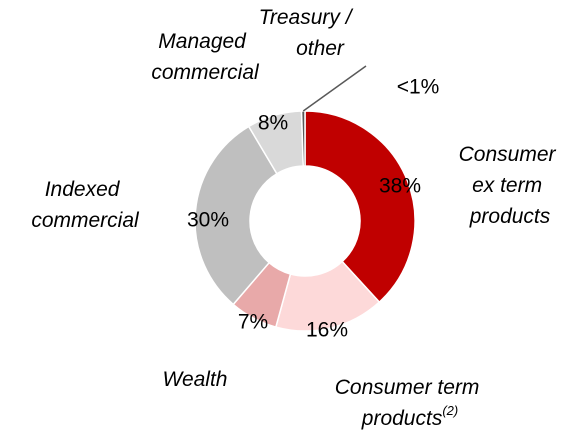  What do you see at coordinates (308, 33) in the screenshot?
I see `category-label: Treasury / other` at bounding box center [308, 33].